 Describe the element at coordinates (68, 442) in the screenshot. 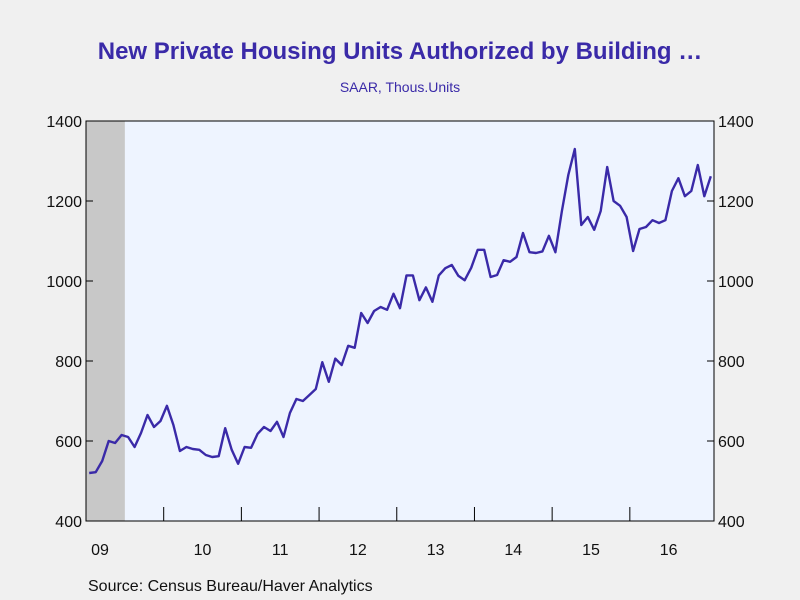

I see `y-tick-label-left: 600` at that location.